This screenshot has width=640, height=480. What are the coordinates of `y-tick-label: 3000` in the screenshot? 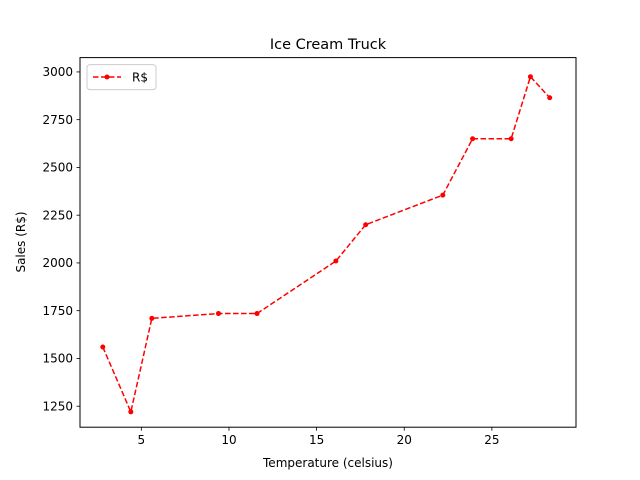 It's located at (57, 72).